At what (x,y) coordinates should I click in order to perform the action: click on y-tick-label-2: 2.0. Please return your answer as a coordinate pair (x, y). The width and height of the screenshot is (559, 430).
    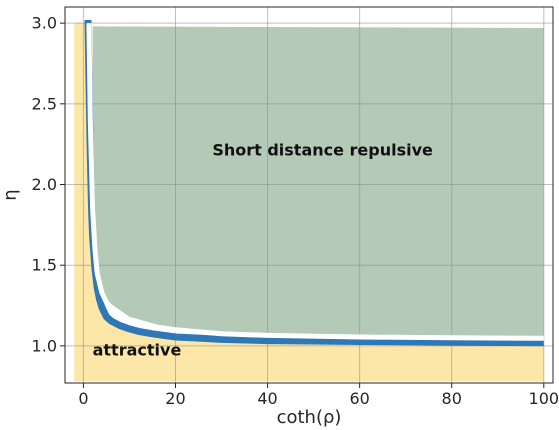
    Looking at the image, I should click on (44, 184).